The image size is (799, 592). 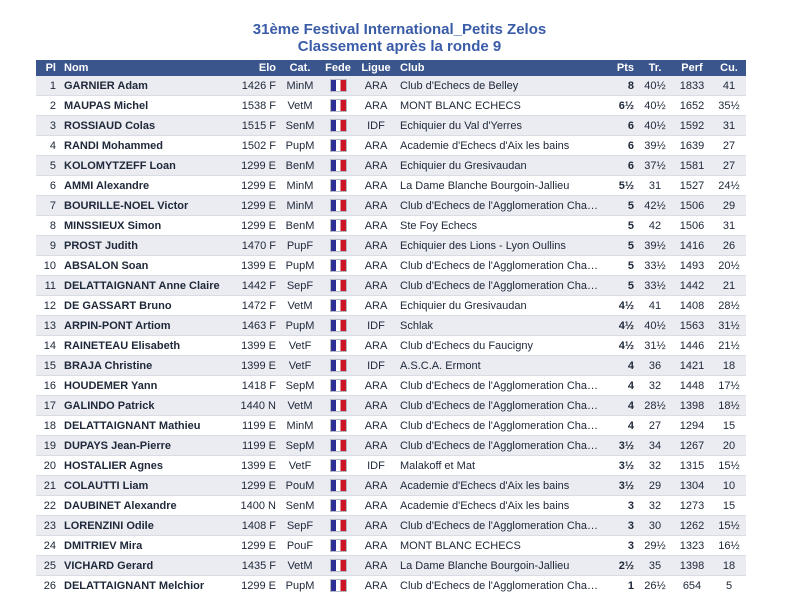 What do you see at coordinates (144, 225) in the screenshot?
I see `player-name-cell: MINSSIEUX Simon` at bounding box center [144, 225].